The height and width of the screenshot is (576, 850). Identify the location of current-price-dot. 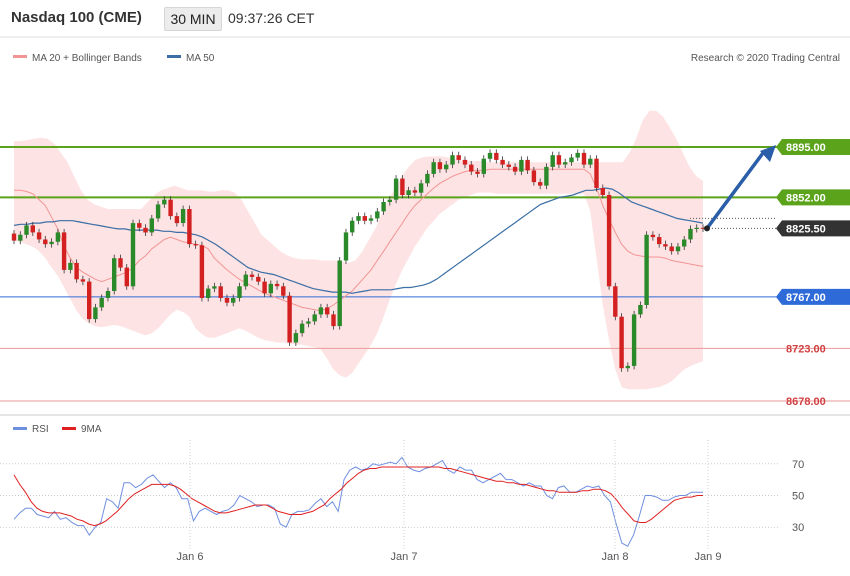
(707, 228).